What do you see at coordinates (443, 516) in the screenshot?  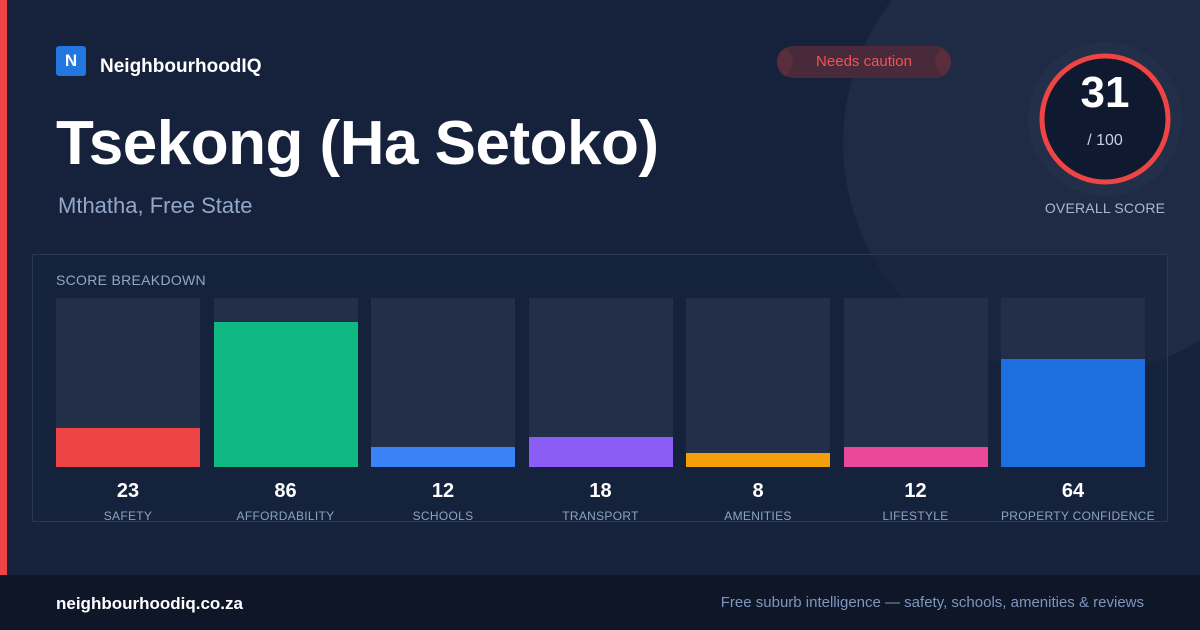 I see `bar-label: SCHOOLS` at bounding box center [443, 516].